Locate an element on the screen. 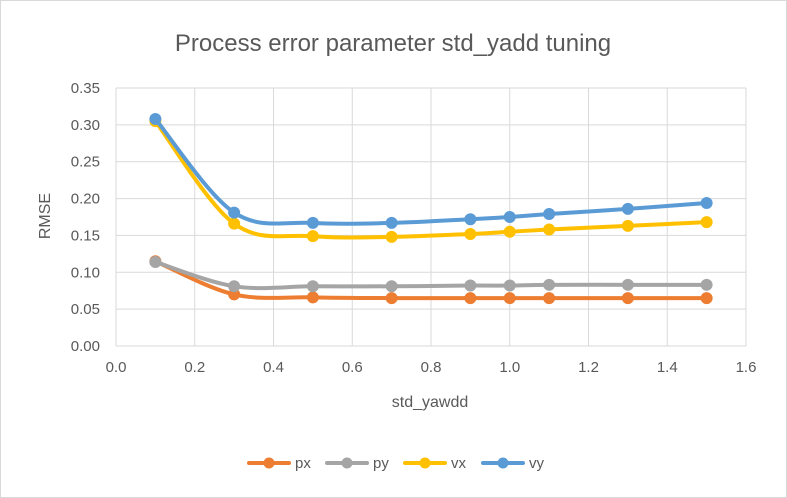 This screenshot has height=498, width=787. legend-label: vy is located at coordinates (537, 463).